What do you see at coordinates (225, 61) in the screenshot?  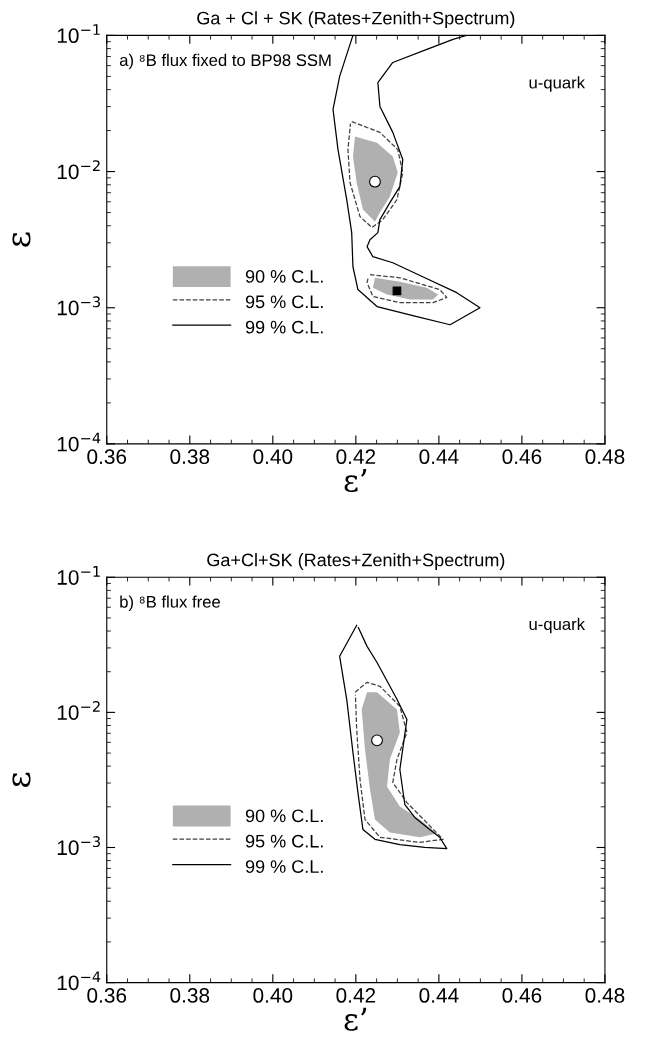 I see `annotation: a) ⁸B flux fixed to BP98 SSM` at bounding box center [225, 61].